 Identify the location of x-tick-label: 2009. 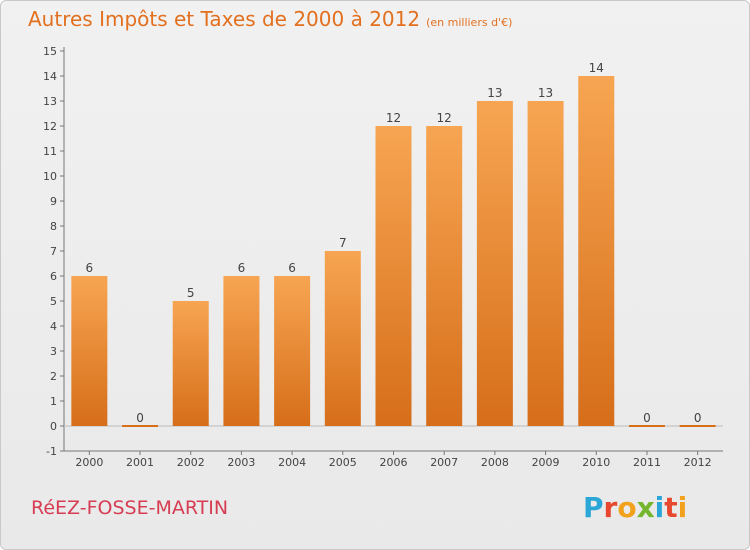
(546, 462).